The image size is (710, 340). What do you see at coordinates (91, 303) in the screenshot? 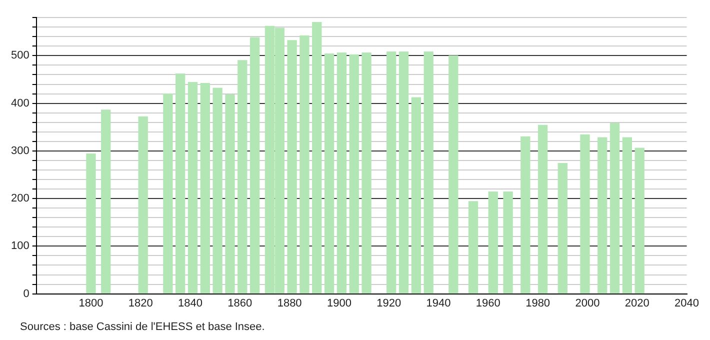
I see `x-tick-label: 1800` at bounding box center [91, 303].